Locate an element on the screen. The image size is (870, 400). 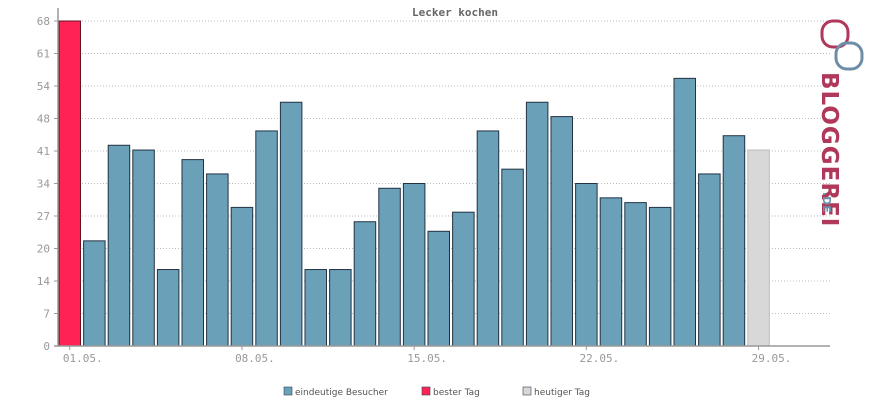
legend-label: bester Tag is located at coordinates (456, 393).